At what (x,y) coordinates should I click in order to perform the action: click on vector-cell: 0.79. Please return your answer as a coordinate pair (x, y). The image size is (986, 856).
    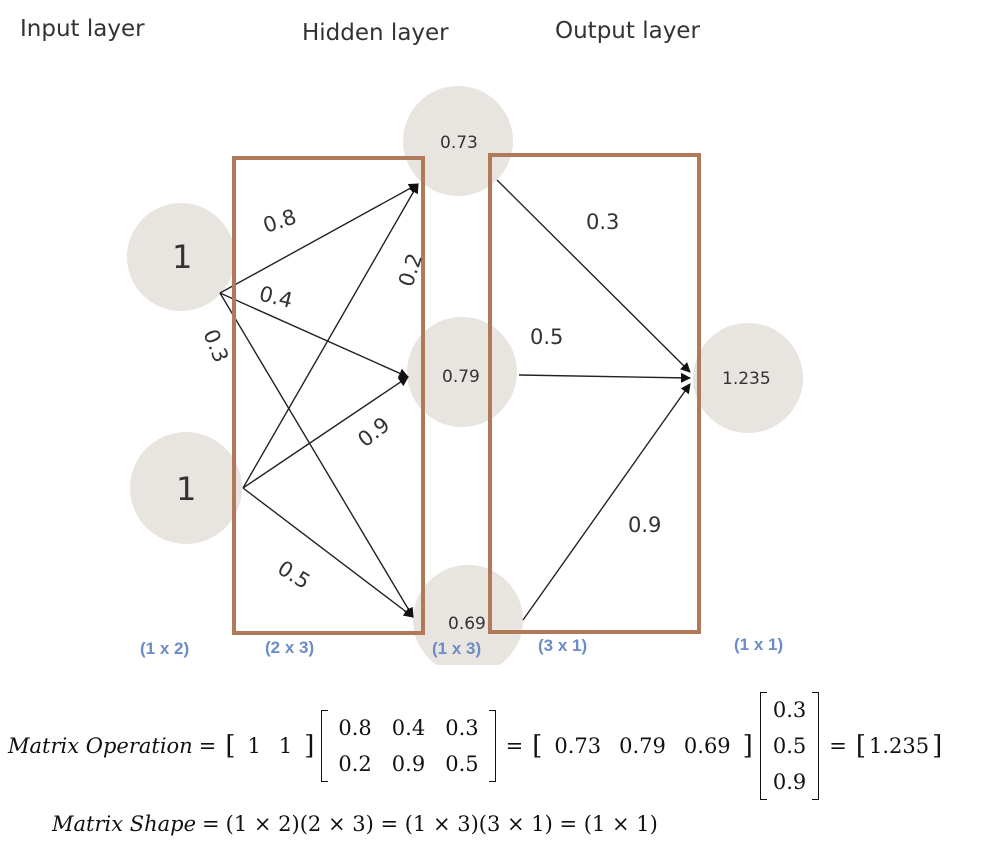
    Looking at the image, I should click on (642, 746).